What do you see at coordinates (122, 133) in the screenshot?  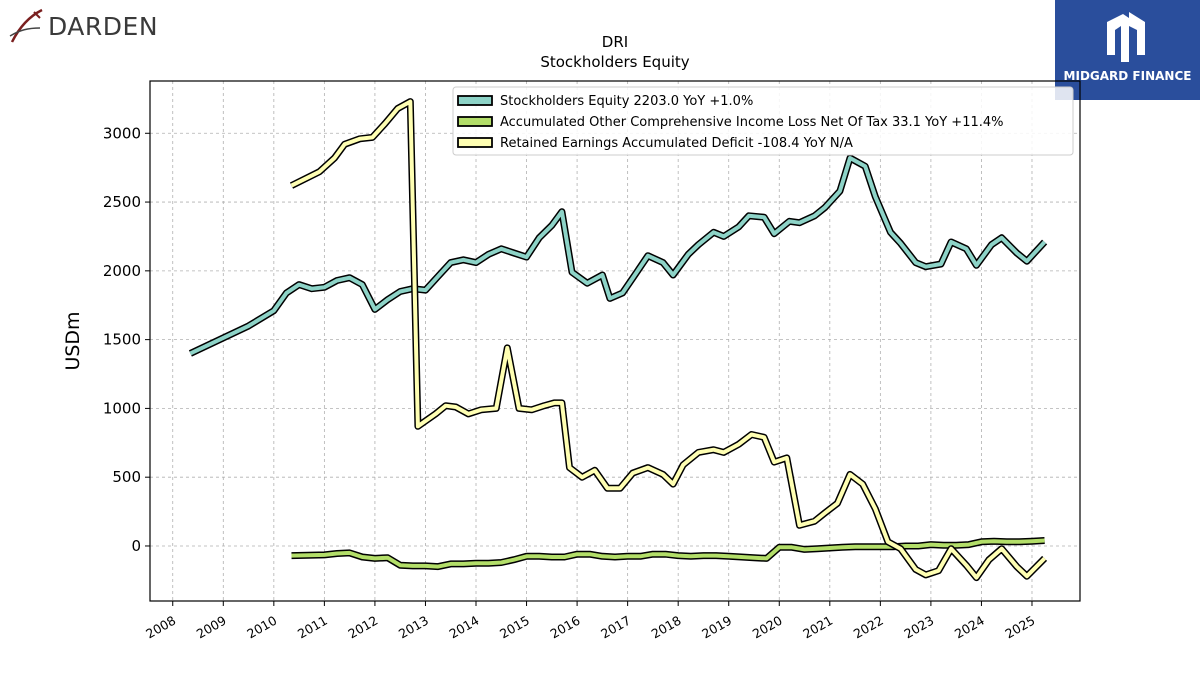 I see `y-tick-label: 3000` at bounding box center [122, 133].